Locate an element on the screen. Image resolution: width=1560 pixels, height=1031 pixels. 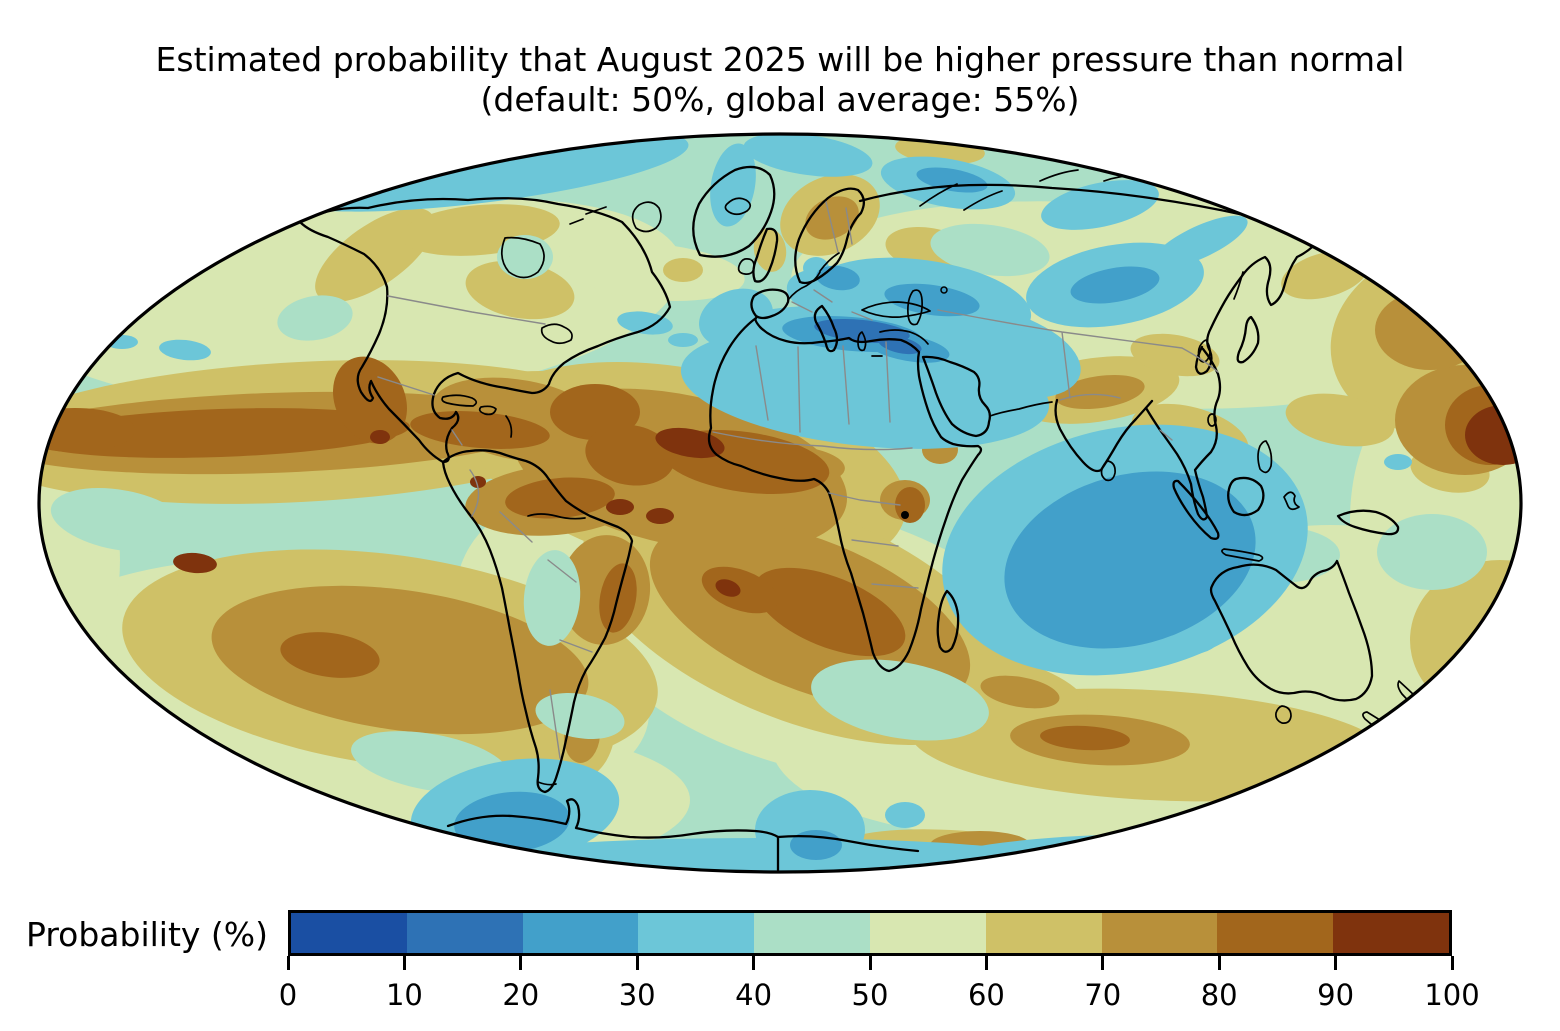
colorbar-tick-labels: 0 10 20 30 40 50 60 70 80 90 100 is located at coordinates (879, 995).